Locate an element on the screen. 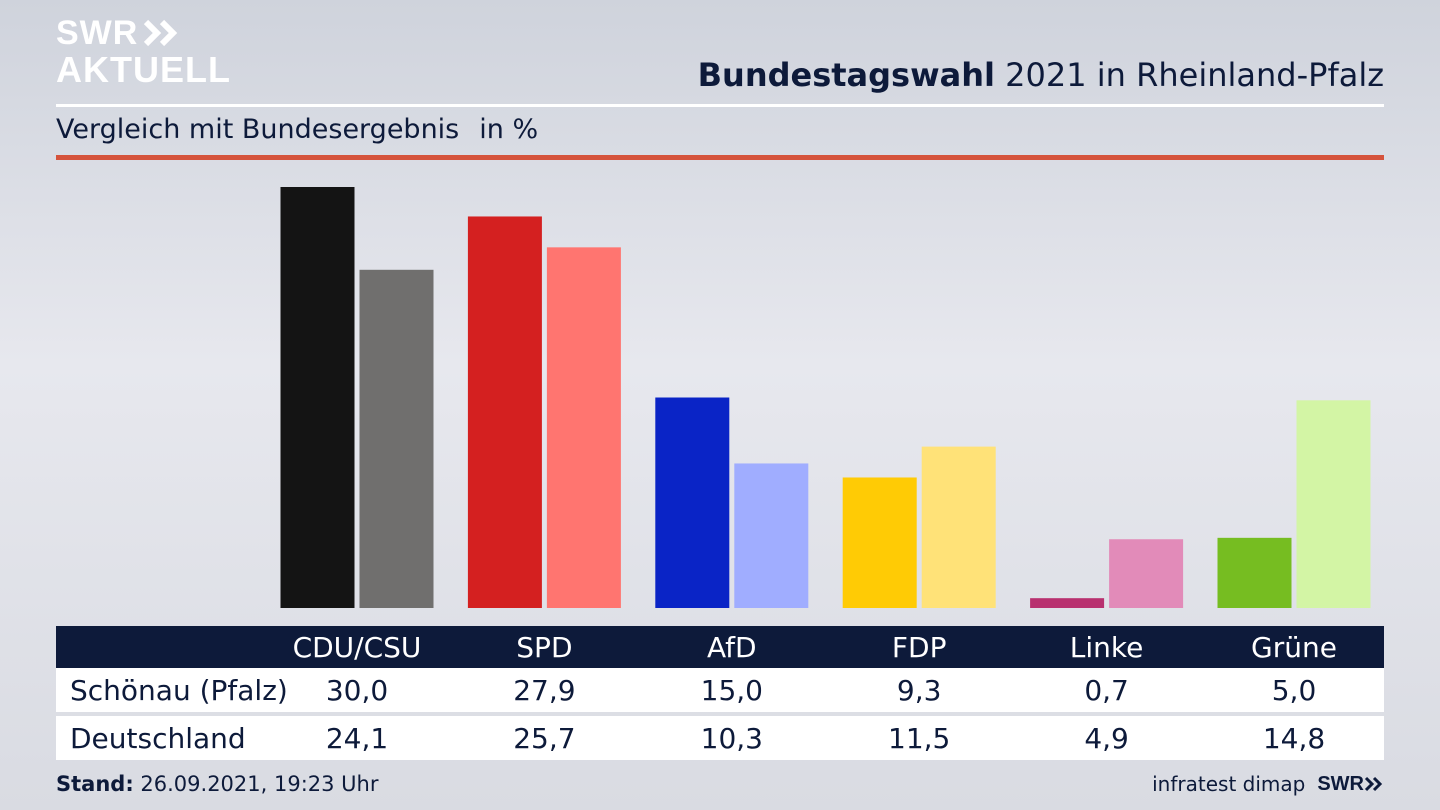  bar-linke-schoenau is located at coordinates (1067, 603).